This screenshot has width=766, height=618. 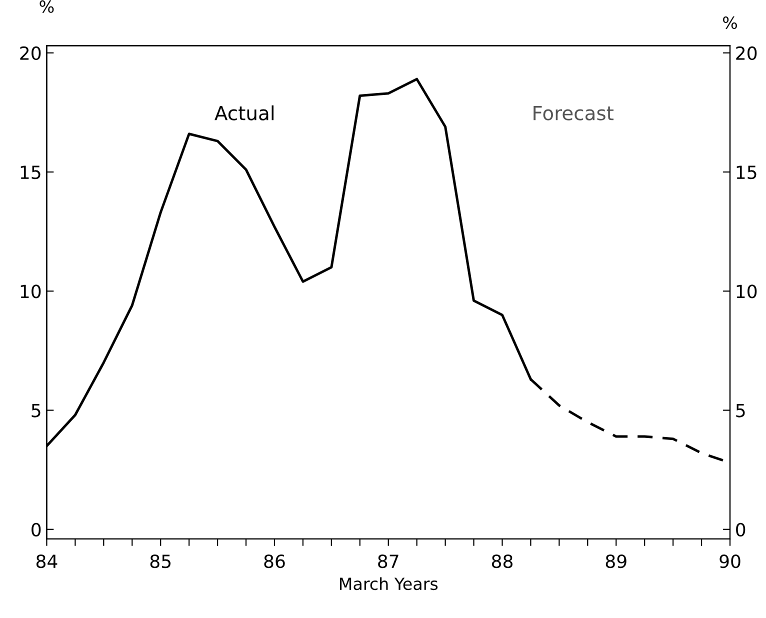 I want to click on y-tick-label: 5, so click(x=36, y=411).